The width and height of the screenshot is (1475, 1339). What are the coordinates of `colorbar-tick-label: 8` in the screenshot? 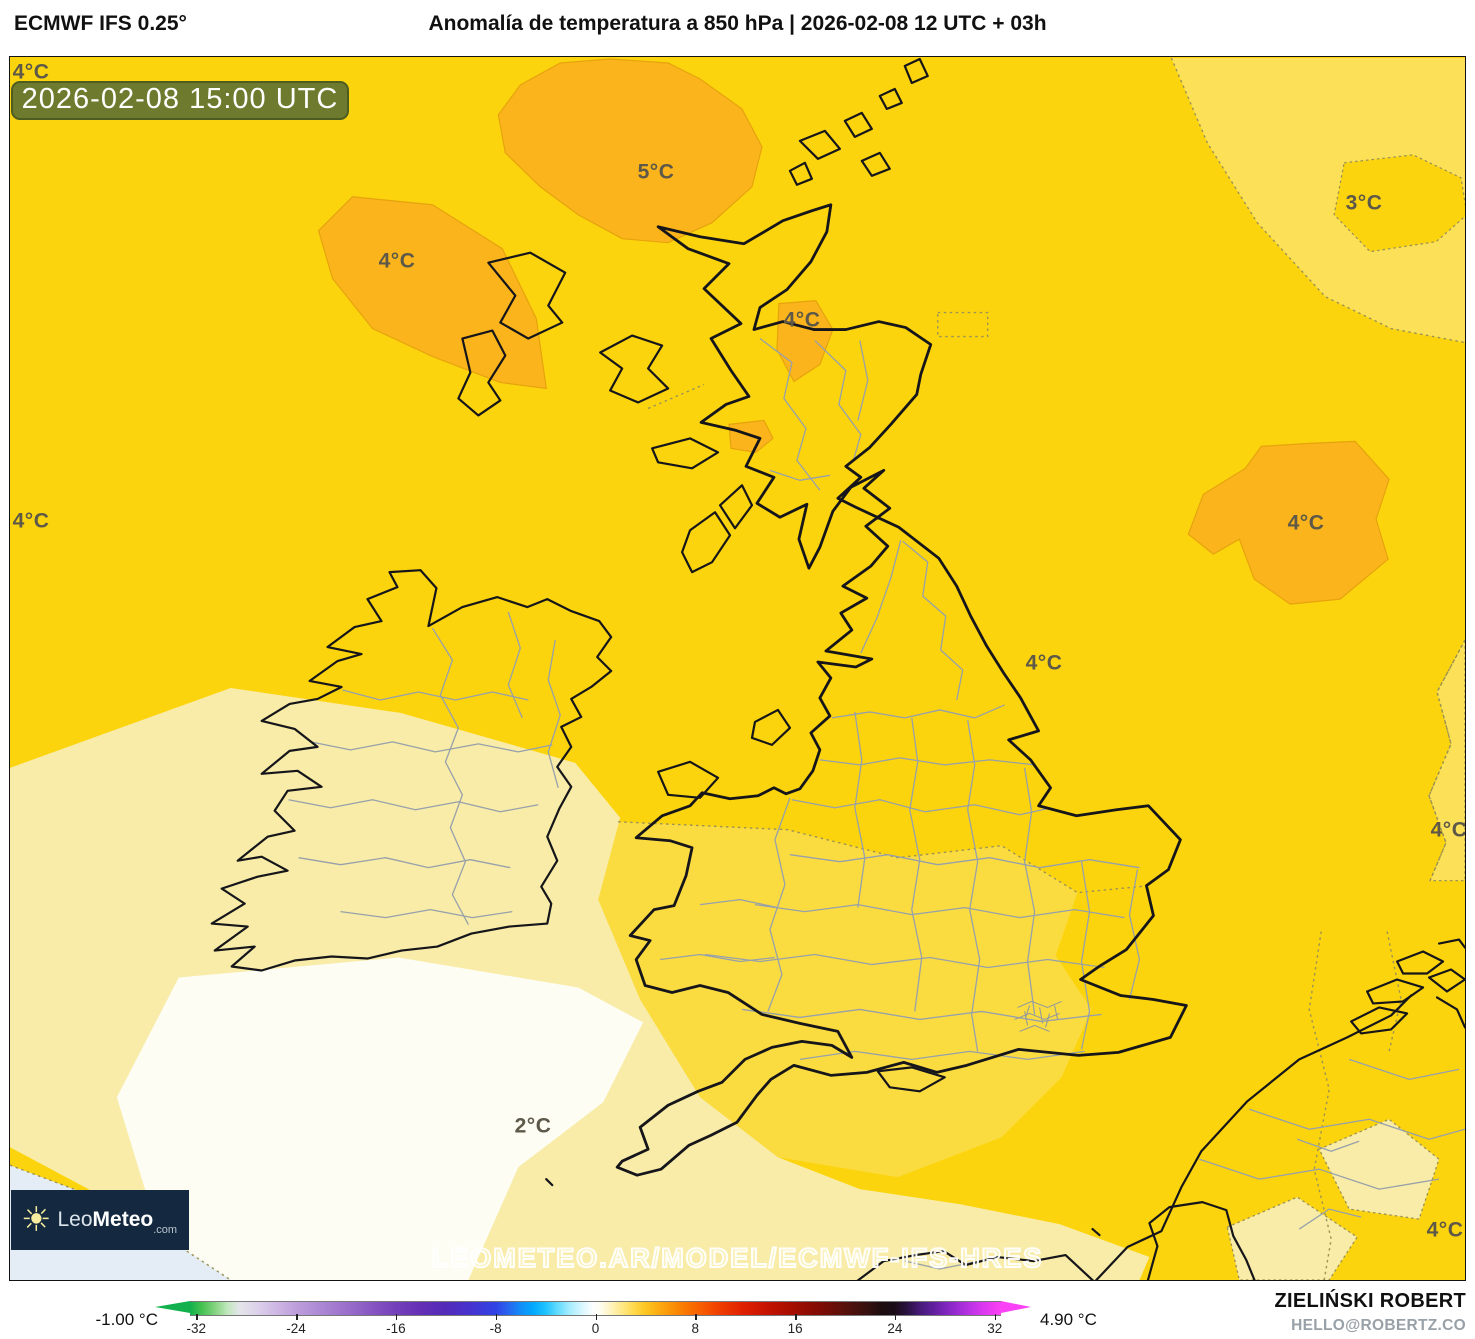 It's located at (695, 1328).